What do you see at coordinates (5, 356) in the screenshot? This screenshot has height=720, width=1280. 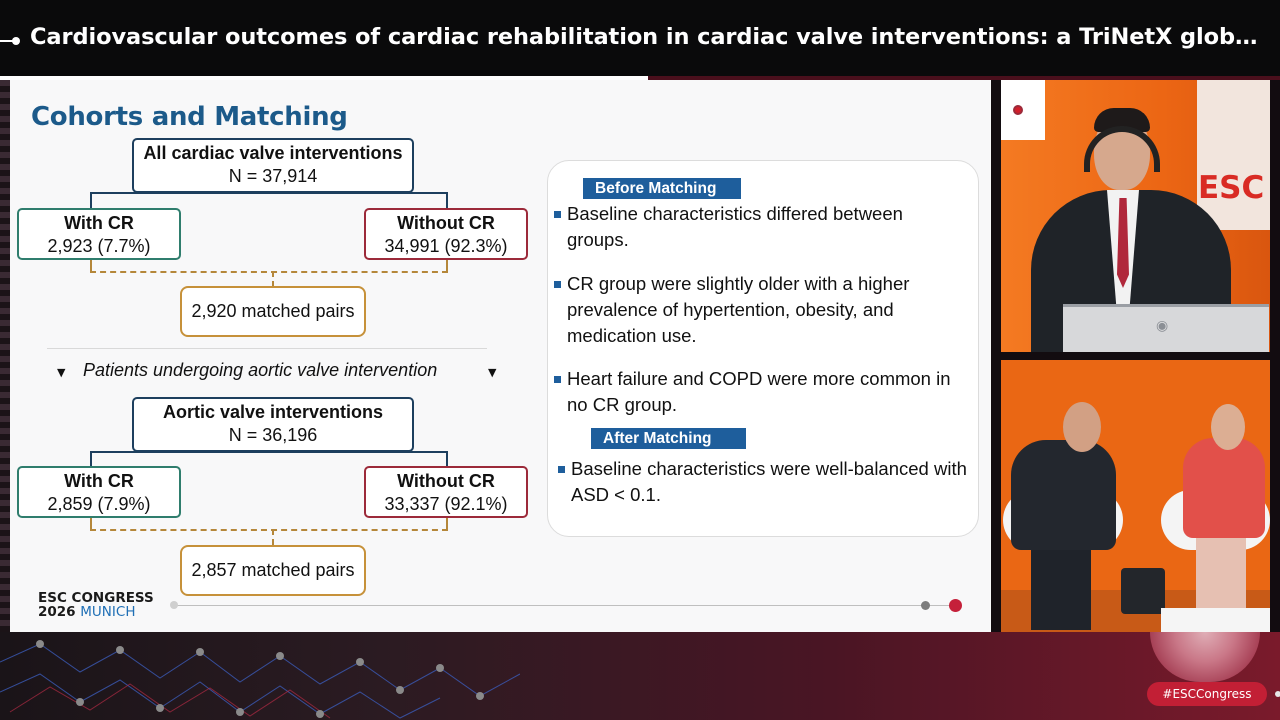 I see `left-decoration` at bounding box center [5, 356].